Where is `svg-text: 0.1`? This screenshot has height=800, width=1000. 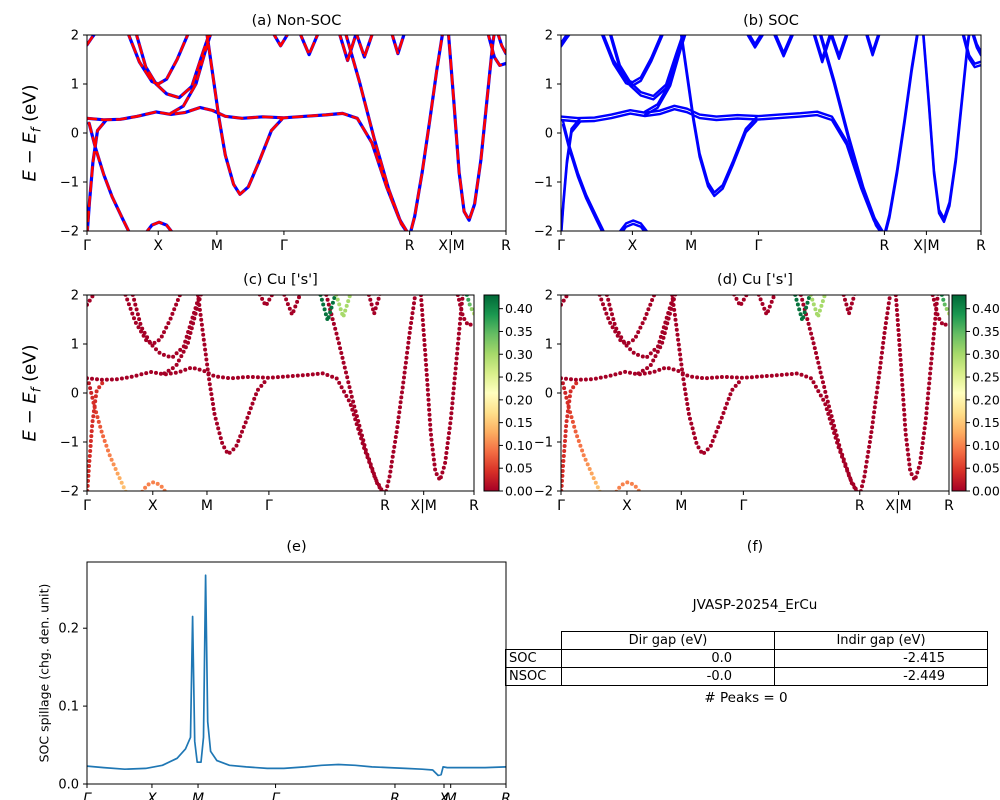
svg-text: 0.1 is located at coordinates (68, 707).